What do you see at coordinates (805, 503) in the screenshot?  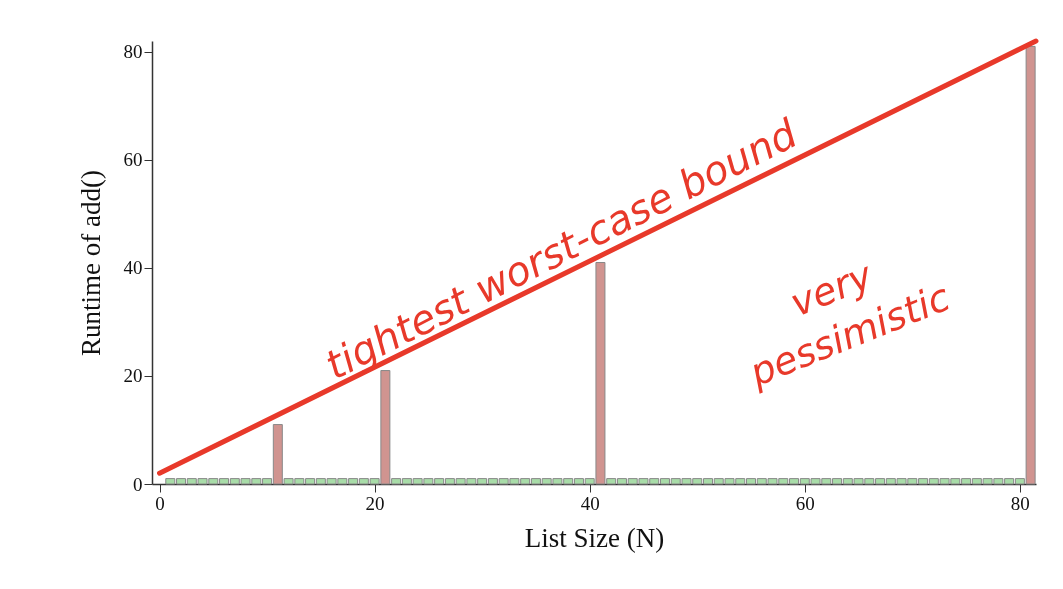 I see `x-tick-label: 60` at bounding box center [805, 503].